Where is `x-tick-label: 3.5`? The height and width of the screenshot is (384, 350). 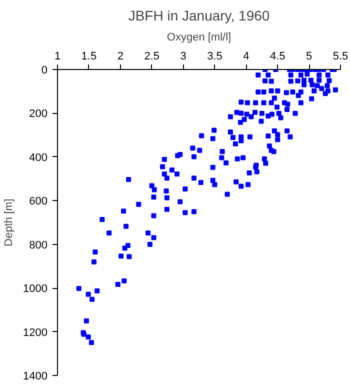 x-tick-label: 3.5 is located at coordinates (214, 56).